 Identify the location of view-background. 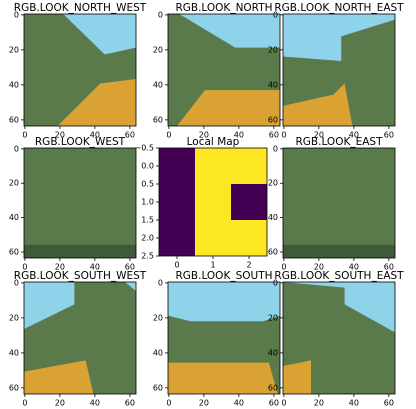
(339, 203).